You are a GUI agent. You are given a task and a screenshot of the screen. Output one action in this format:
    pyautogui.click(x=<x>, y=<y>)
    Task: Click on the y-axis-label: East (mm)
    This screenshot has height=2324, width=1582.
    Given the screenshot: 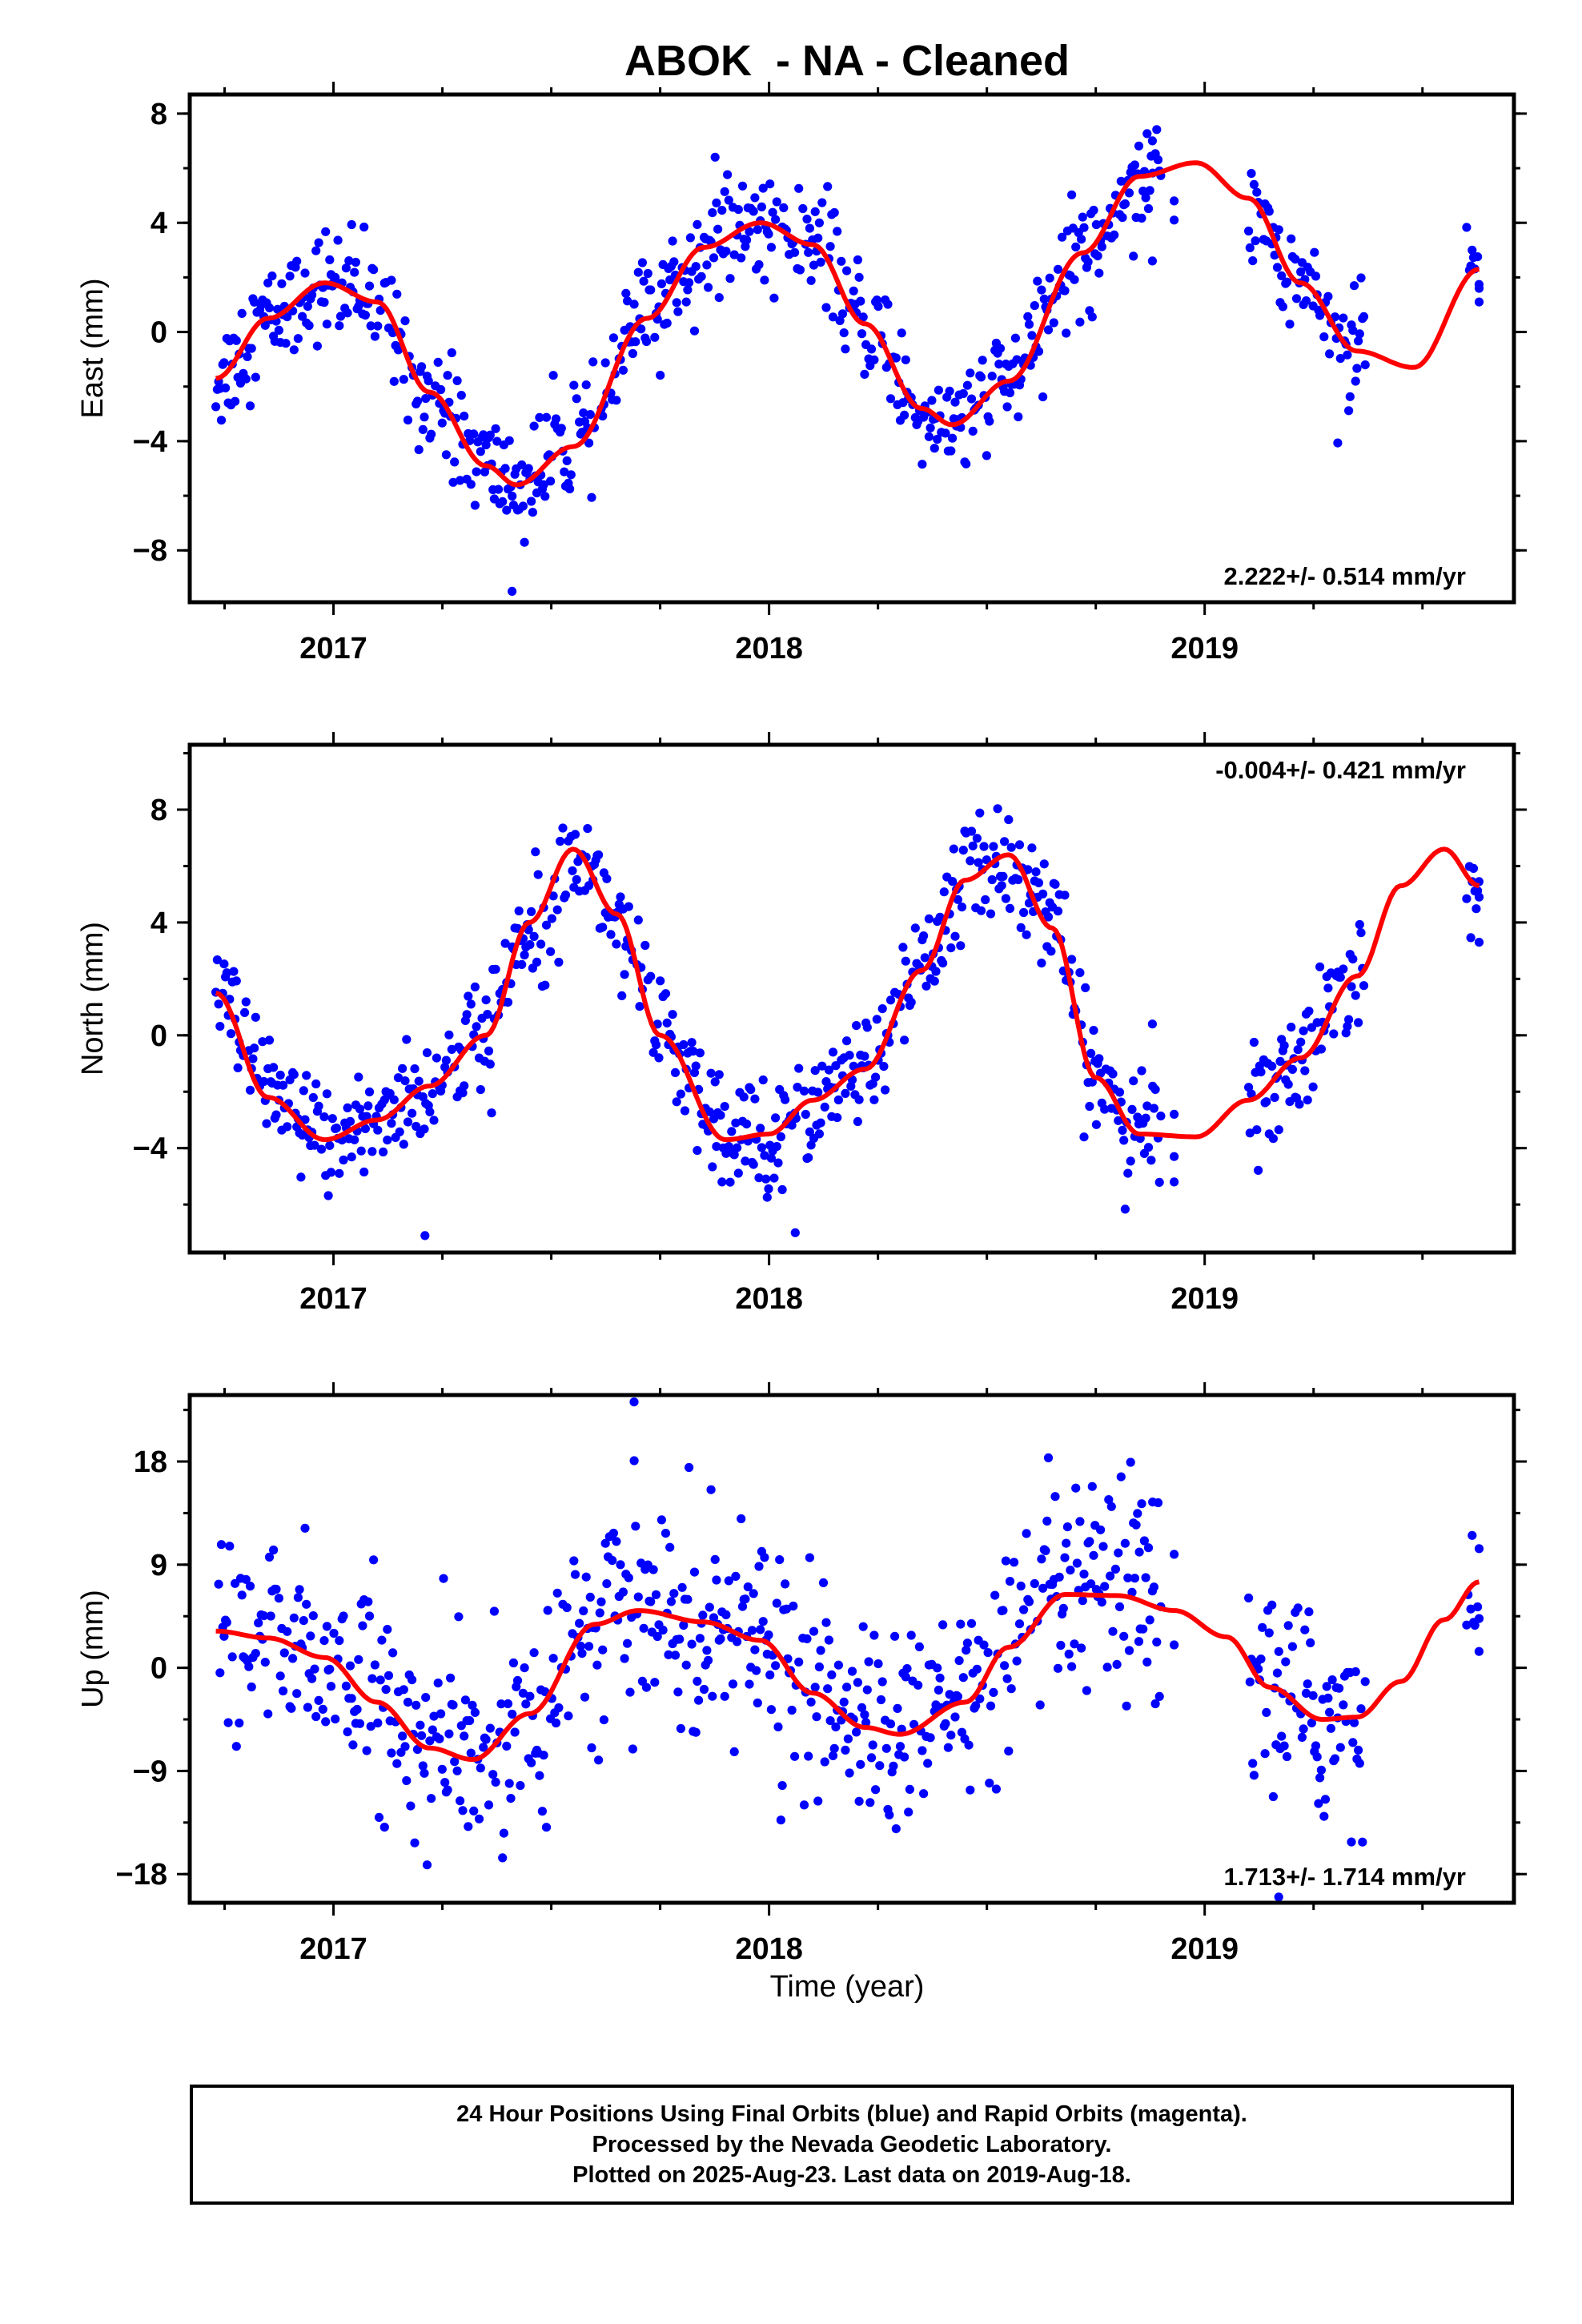 What is the action you would take?
    pyautogui.click(x=93, y=348)
    